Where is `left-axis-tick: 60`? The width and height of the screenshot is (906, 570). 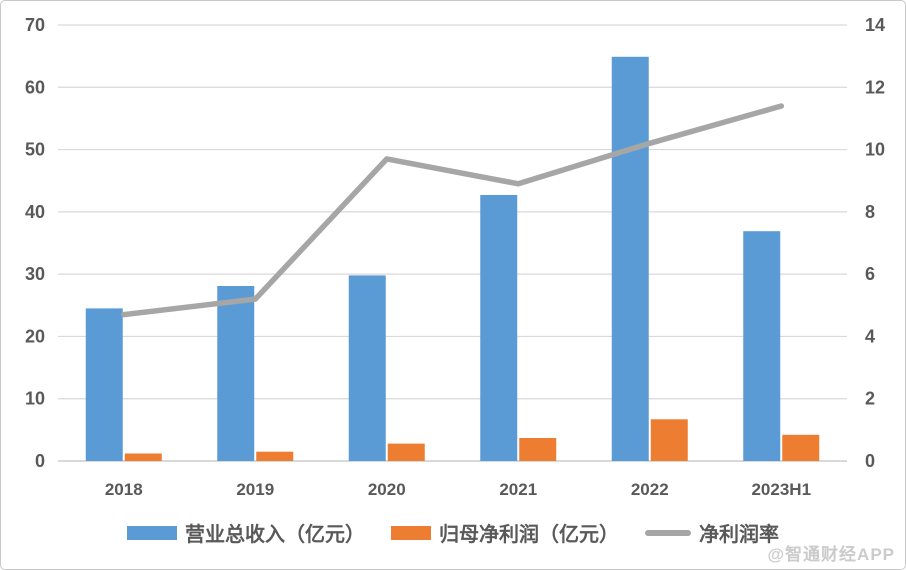 left-axis-tick: 60 is located at coordinates (35, 87).